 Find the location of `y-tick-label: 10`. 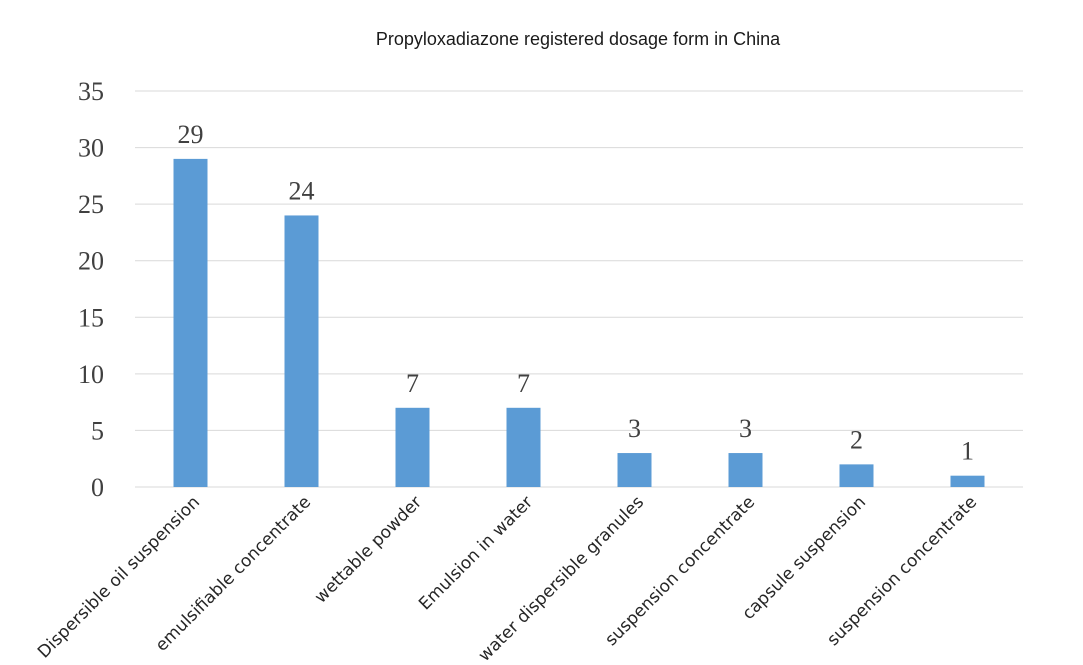

y-tick-label: 10 is located at coordinates (91, 374).